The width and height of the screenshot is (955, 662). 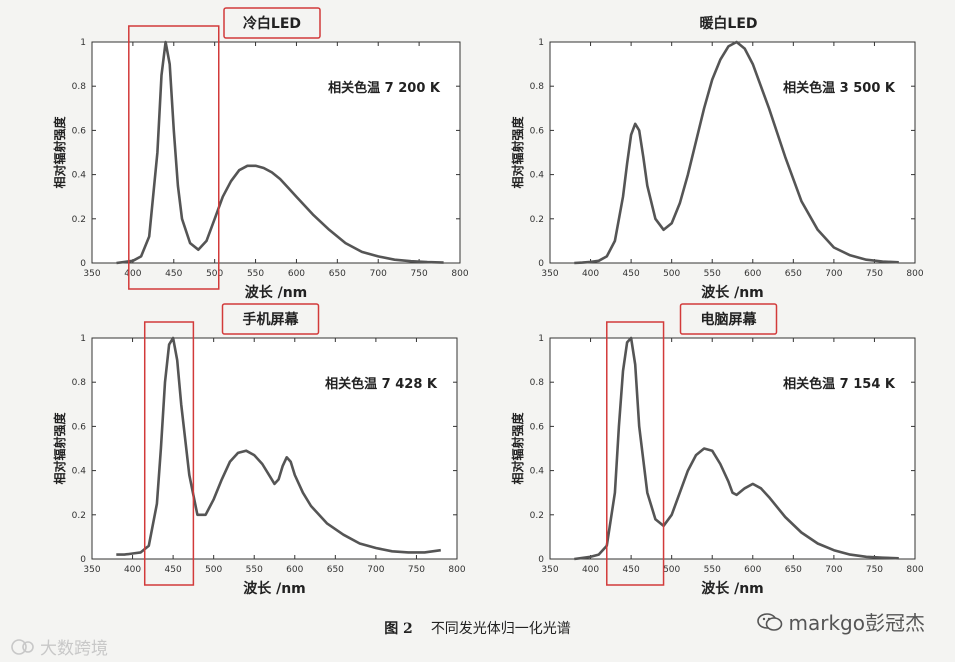 I want to click on watermark-right-text: markgo彭冠杰, so click(x=856, y=623).